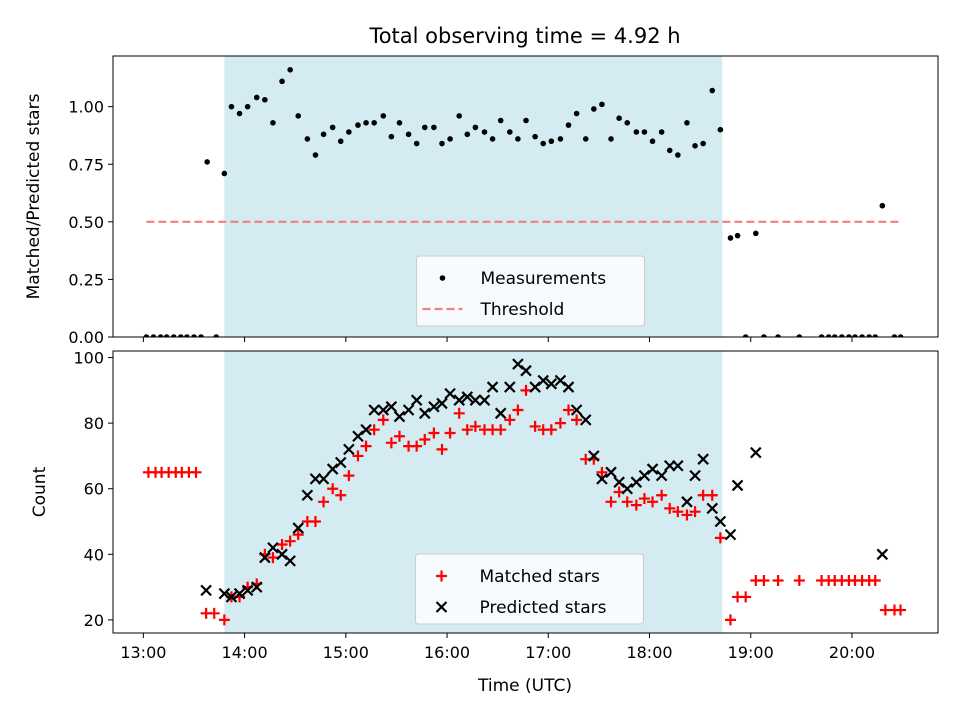 This screenshot has width=960, height=720. I want to click on x-tick-label: 14:00, so click(245, 652).